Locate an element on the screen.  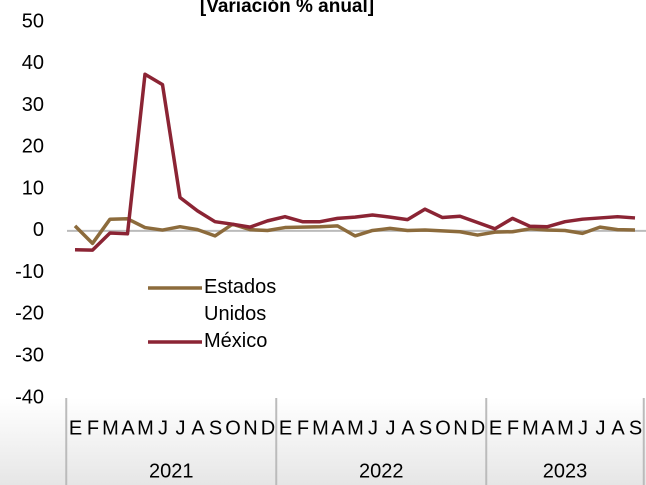
group-label: 2023 is located at coordinates (565, 471).